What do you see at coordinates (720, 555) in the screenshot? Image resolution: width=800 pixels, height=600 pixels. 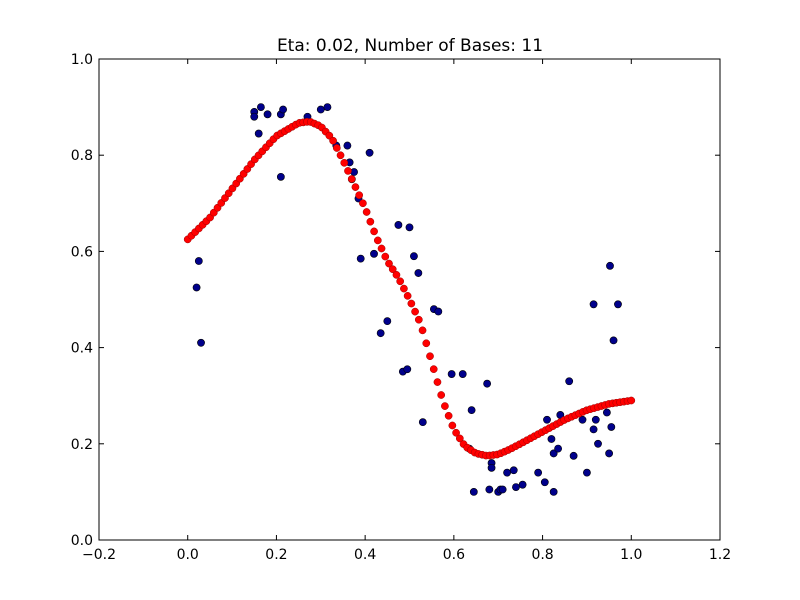 I see `x-tick-label: 1.2` at bounding box center [720, 555].